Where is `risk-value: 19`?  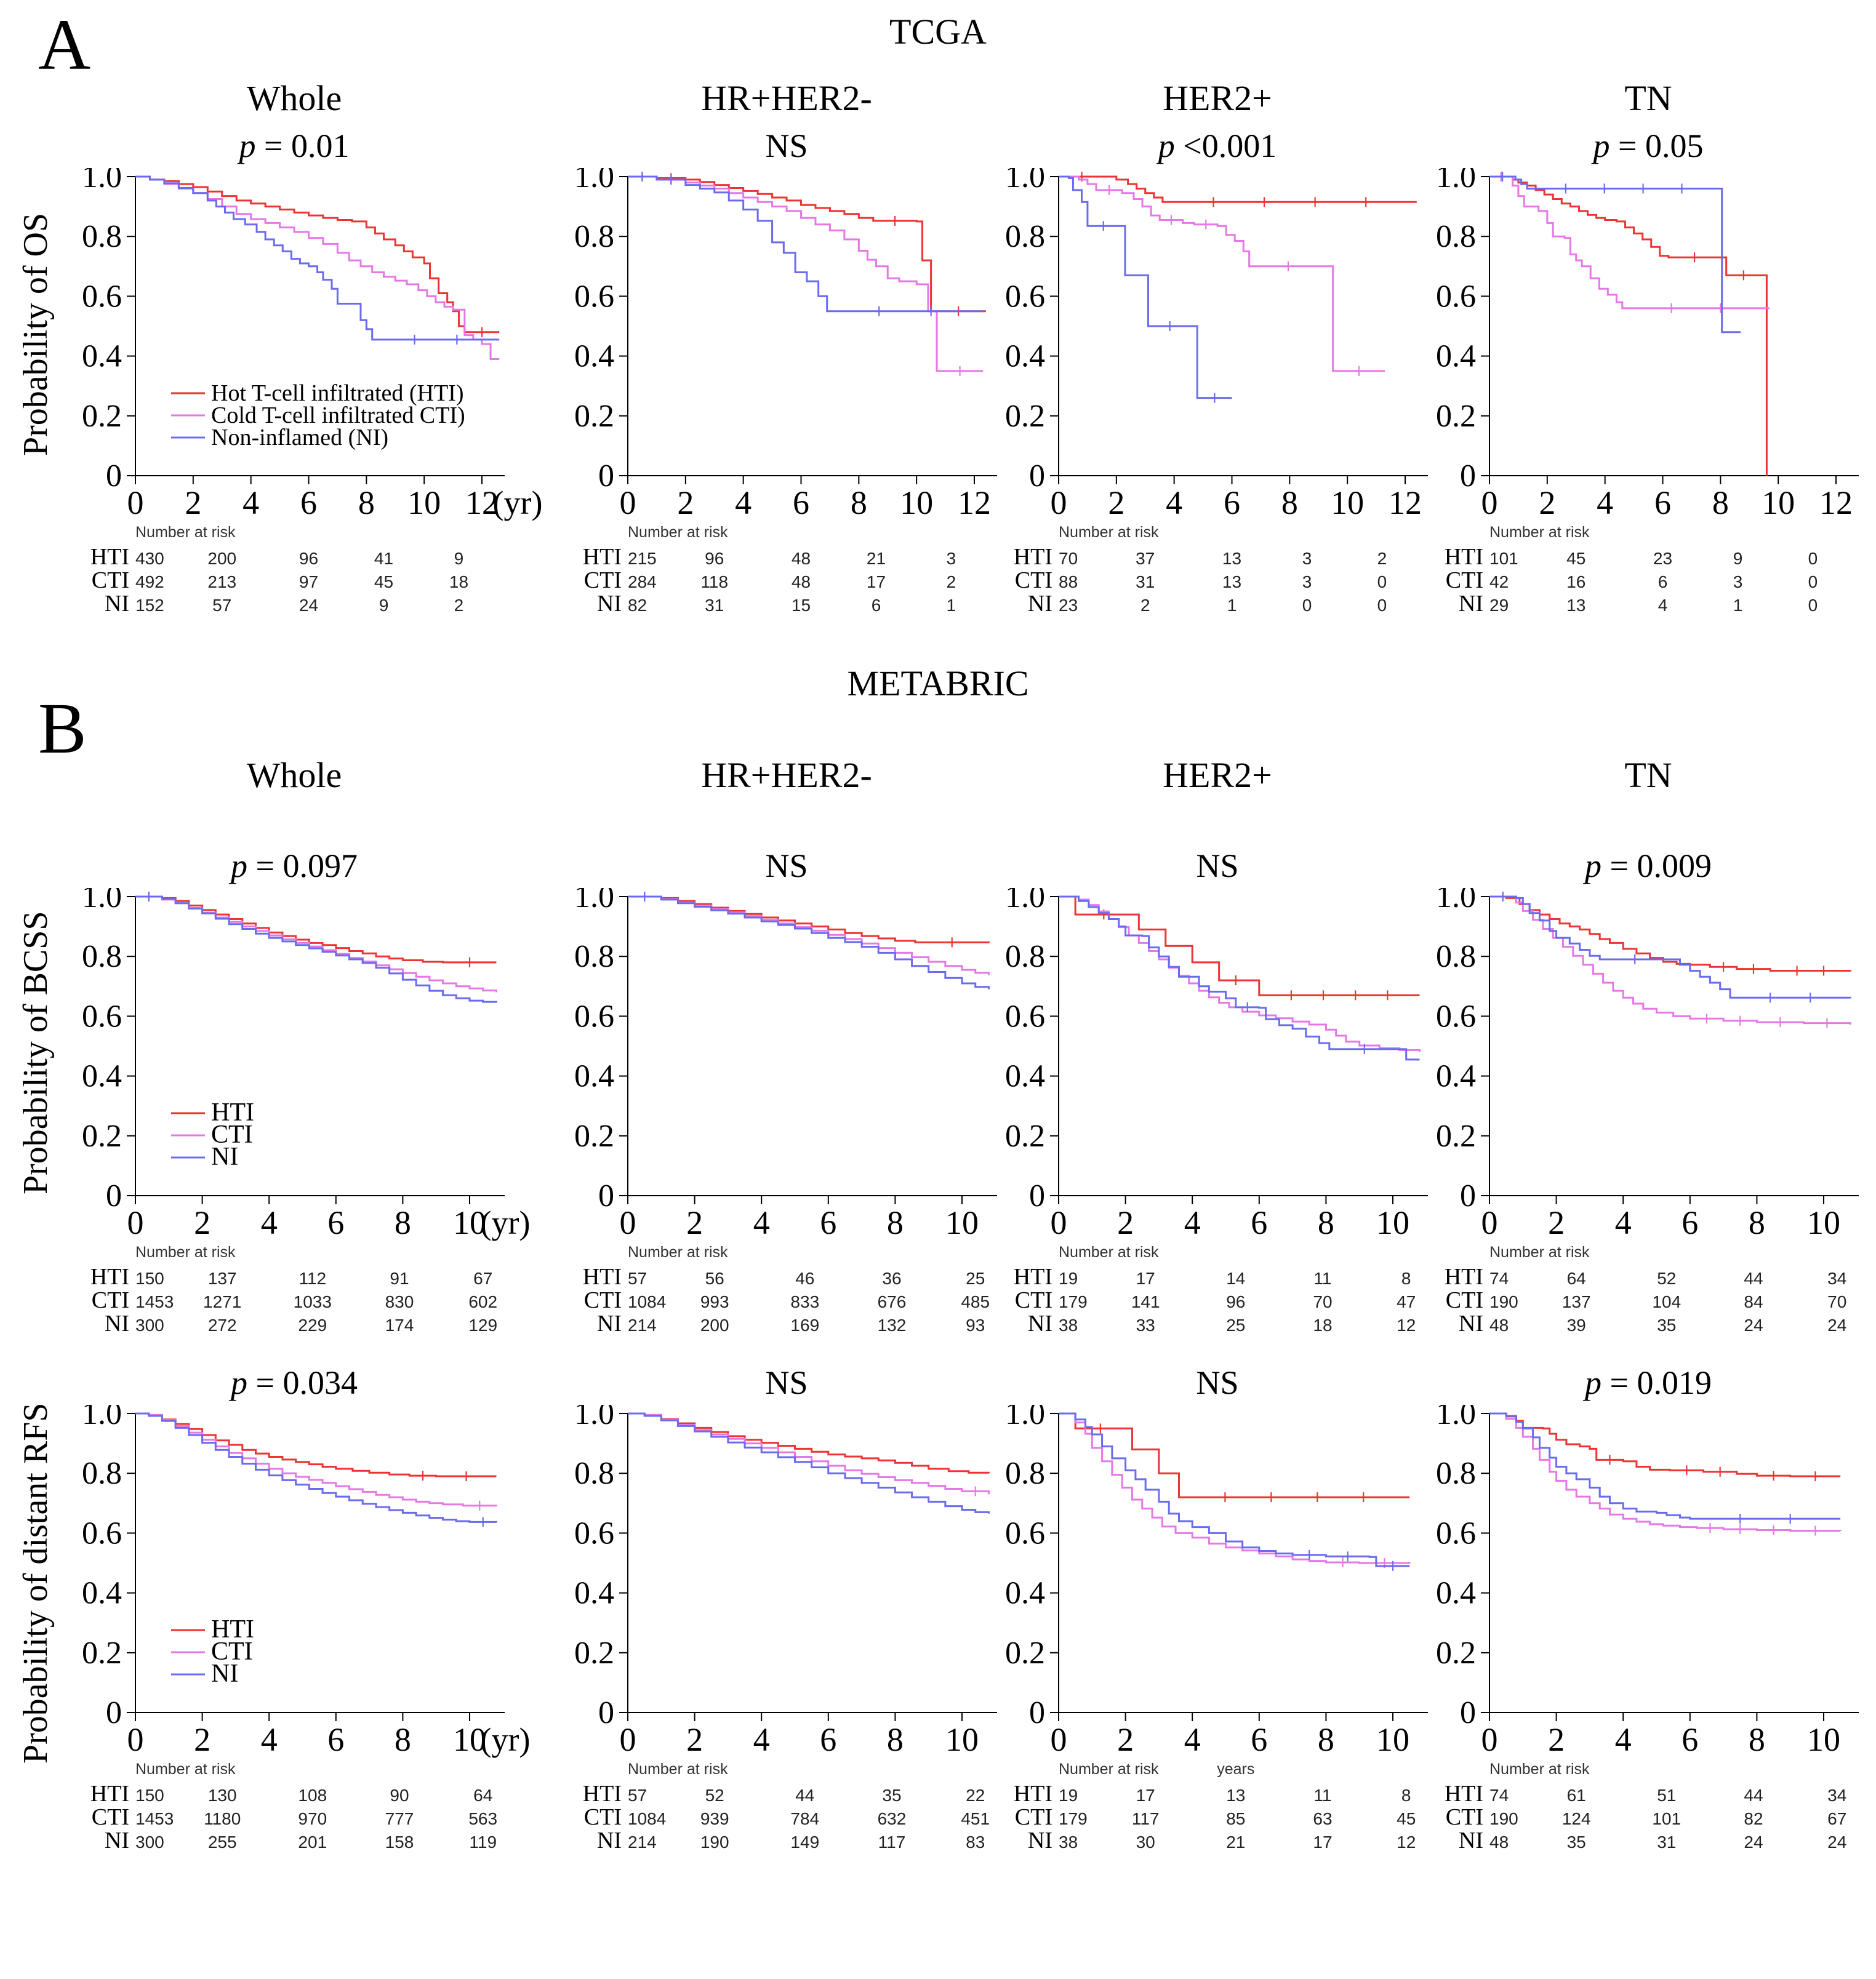
risk-value: 19 is located at coordinates (1069, 1795).